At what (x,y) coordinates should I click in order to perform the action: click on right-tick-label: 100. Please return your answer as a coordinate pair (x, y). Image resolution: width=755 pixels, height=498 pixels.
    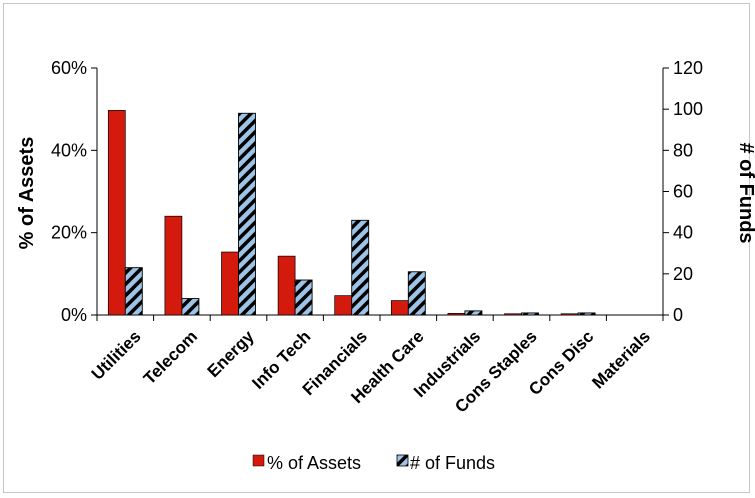
    Looking at the image, I should click on (688, 109).